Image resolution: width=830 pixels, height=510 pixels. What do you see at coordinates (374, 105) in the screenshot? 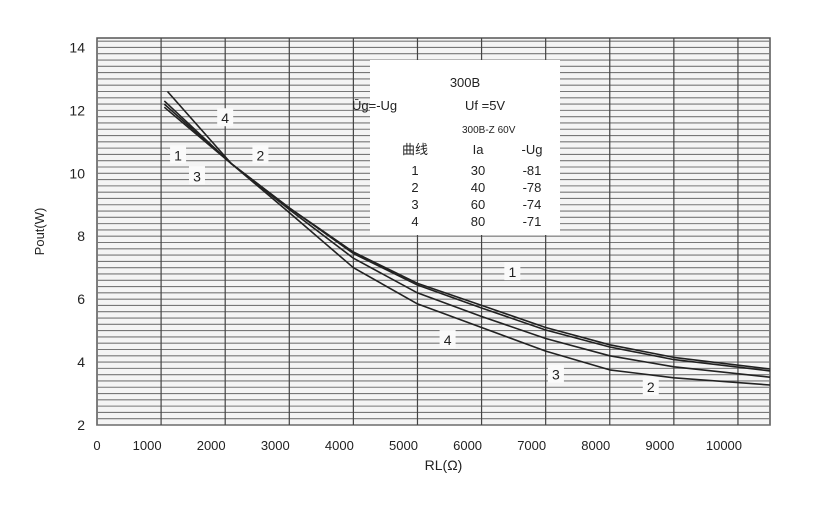
I see `legend-note-left: Ūg=-Ug` at bounding box center [374, 105].